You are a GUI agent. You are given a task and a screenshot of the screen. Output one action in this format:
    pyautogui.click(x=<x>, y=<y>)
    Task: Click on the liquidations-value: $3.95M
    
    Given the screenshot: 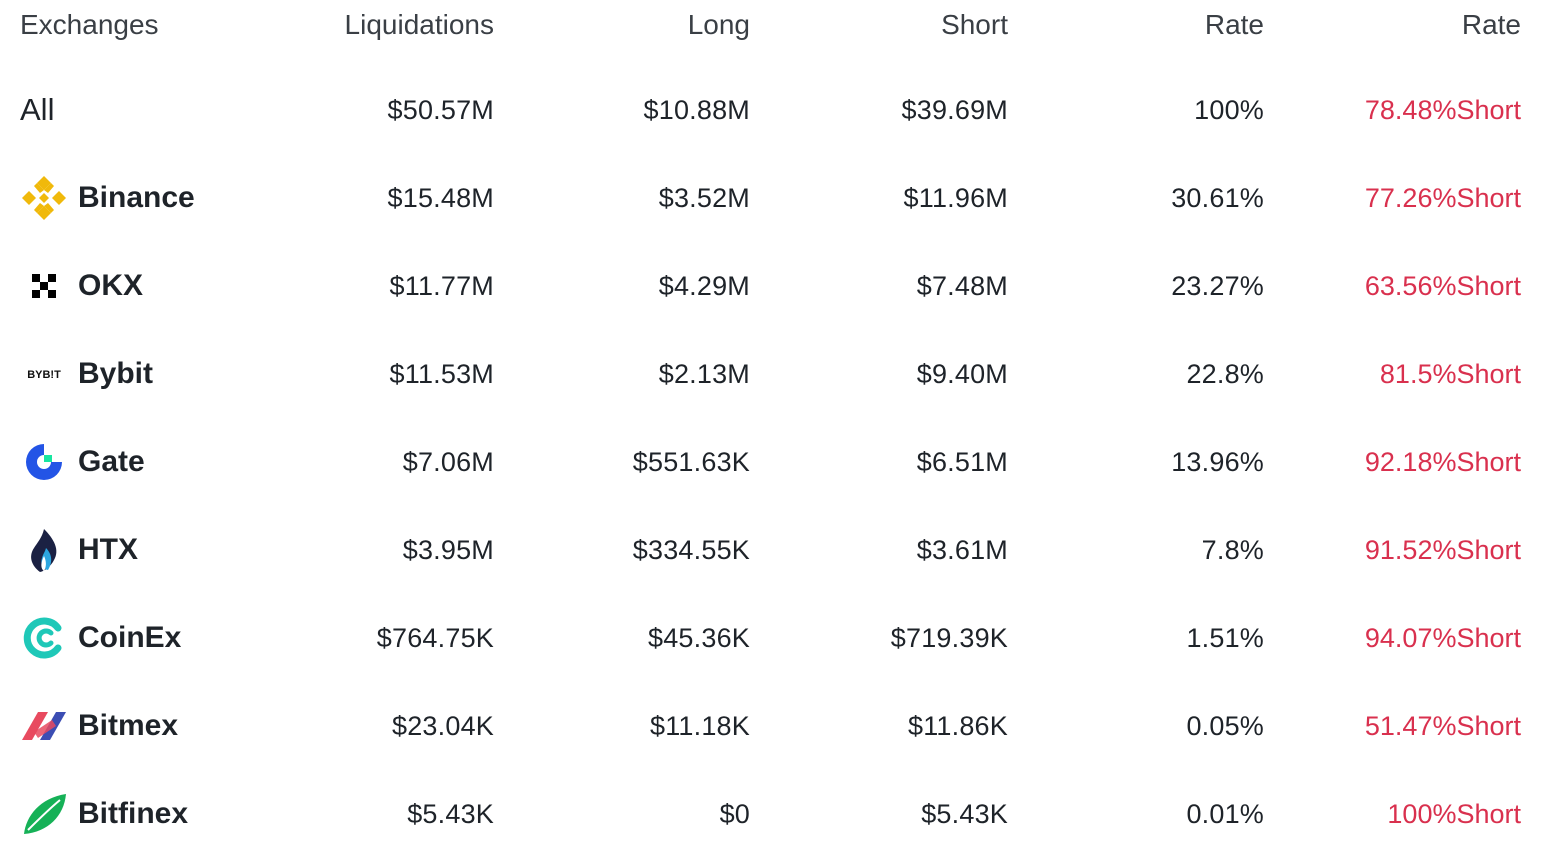 What is the action you would take?
    pyautogui.click(x=448, y=549)
    